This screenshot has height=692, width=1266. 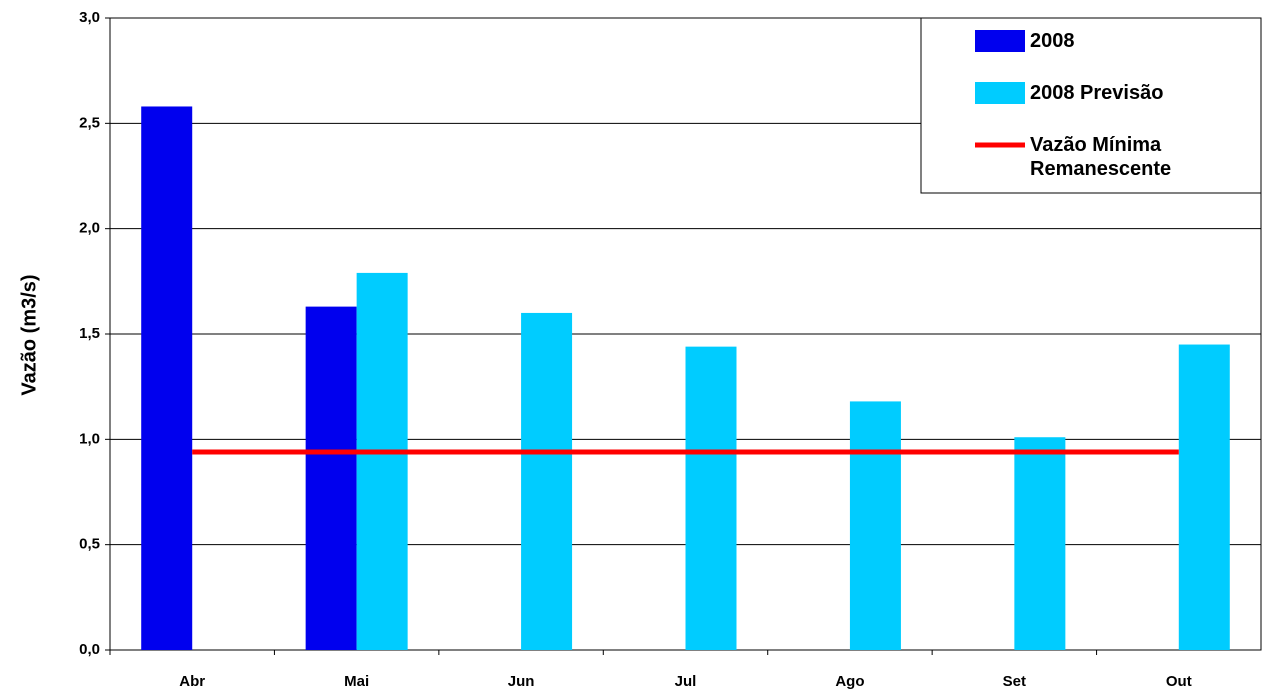 I want to click on x-tick-label: Out, so click(x=1179, y=681).